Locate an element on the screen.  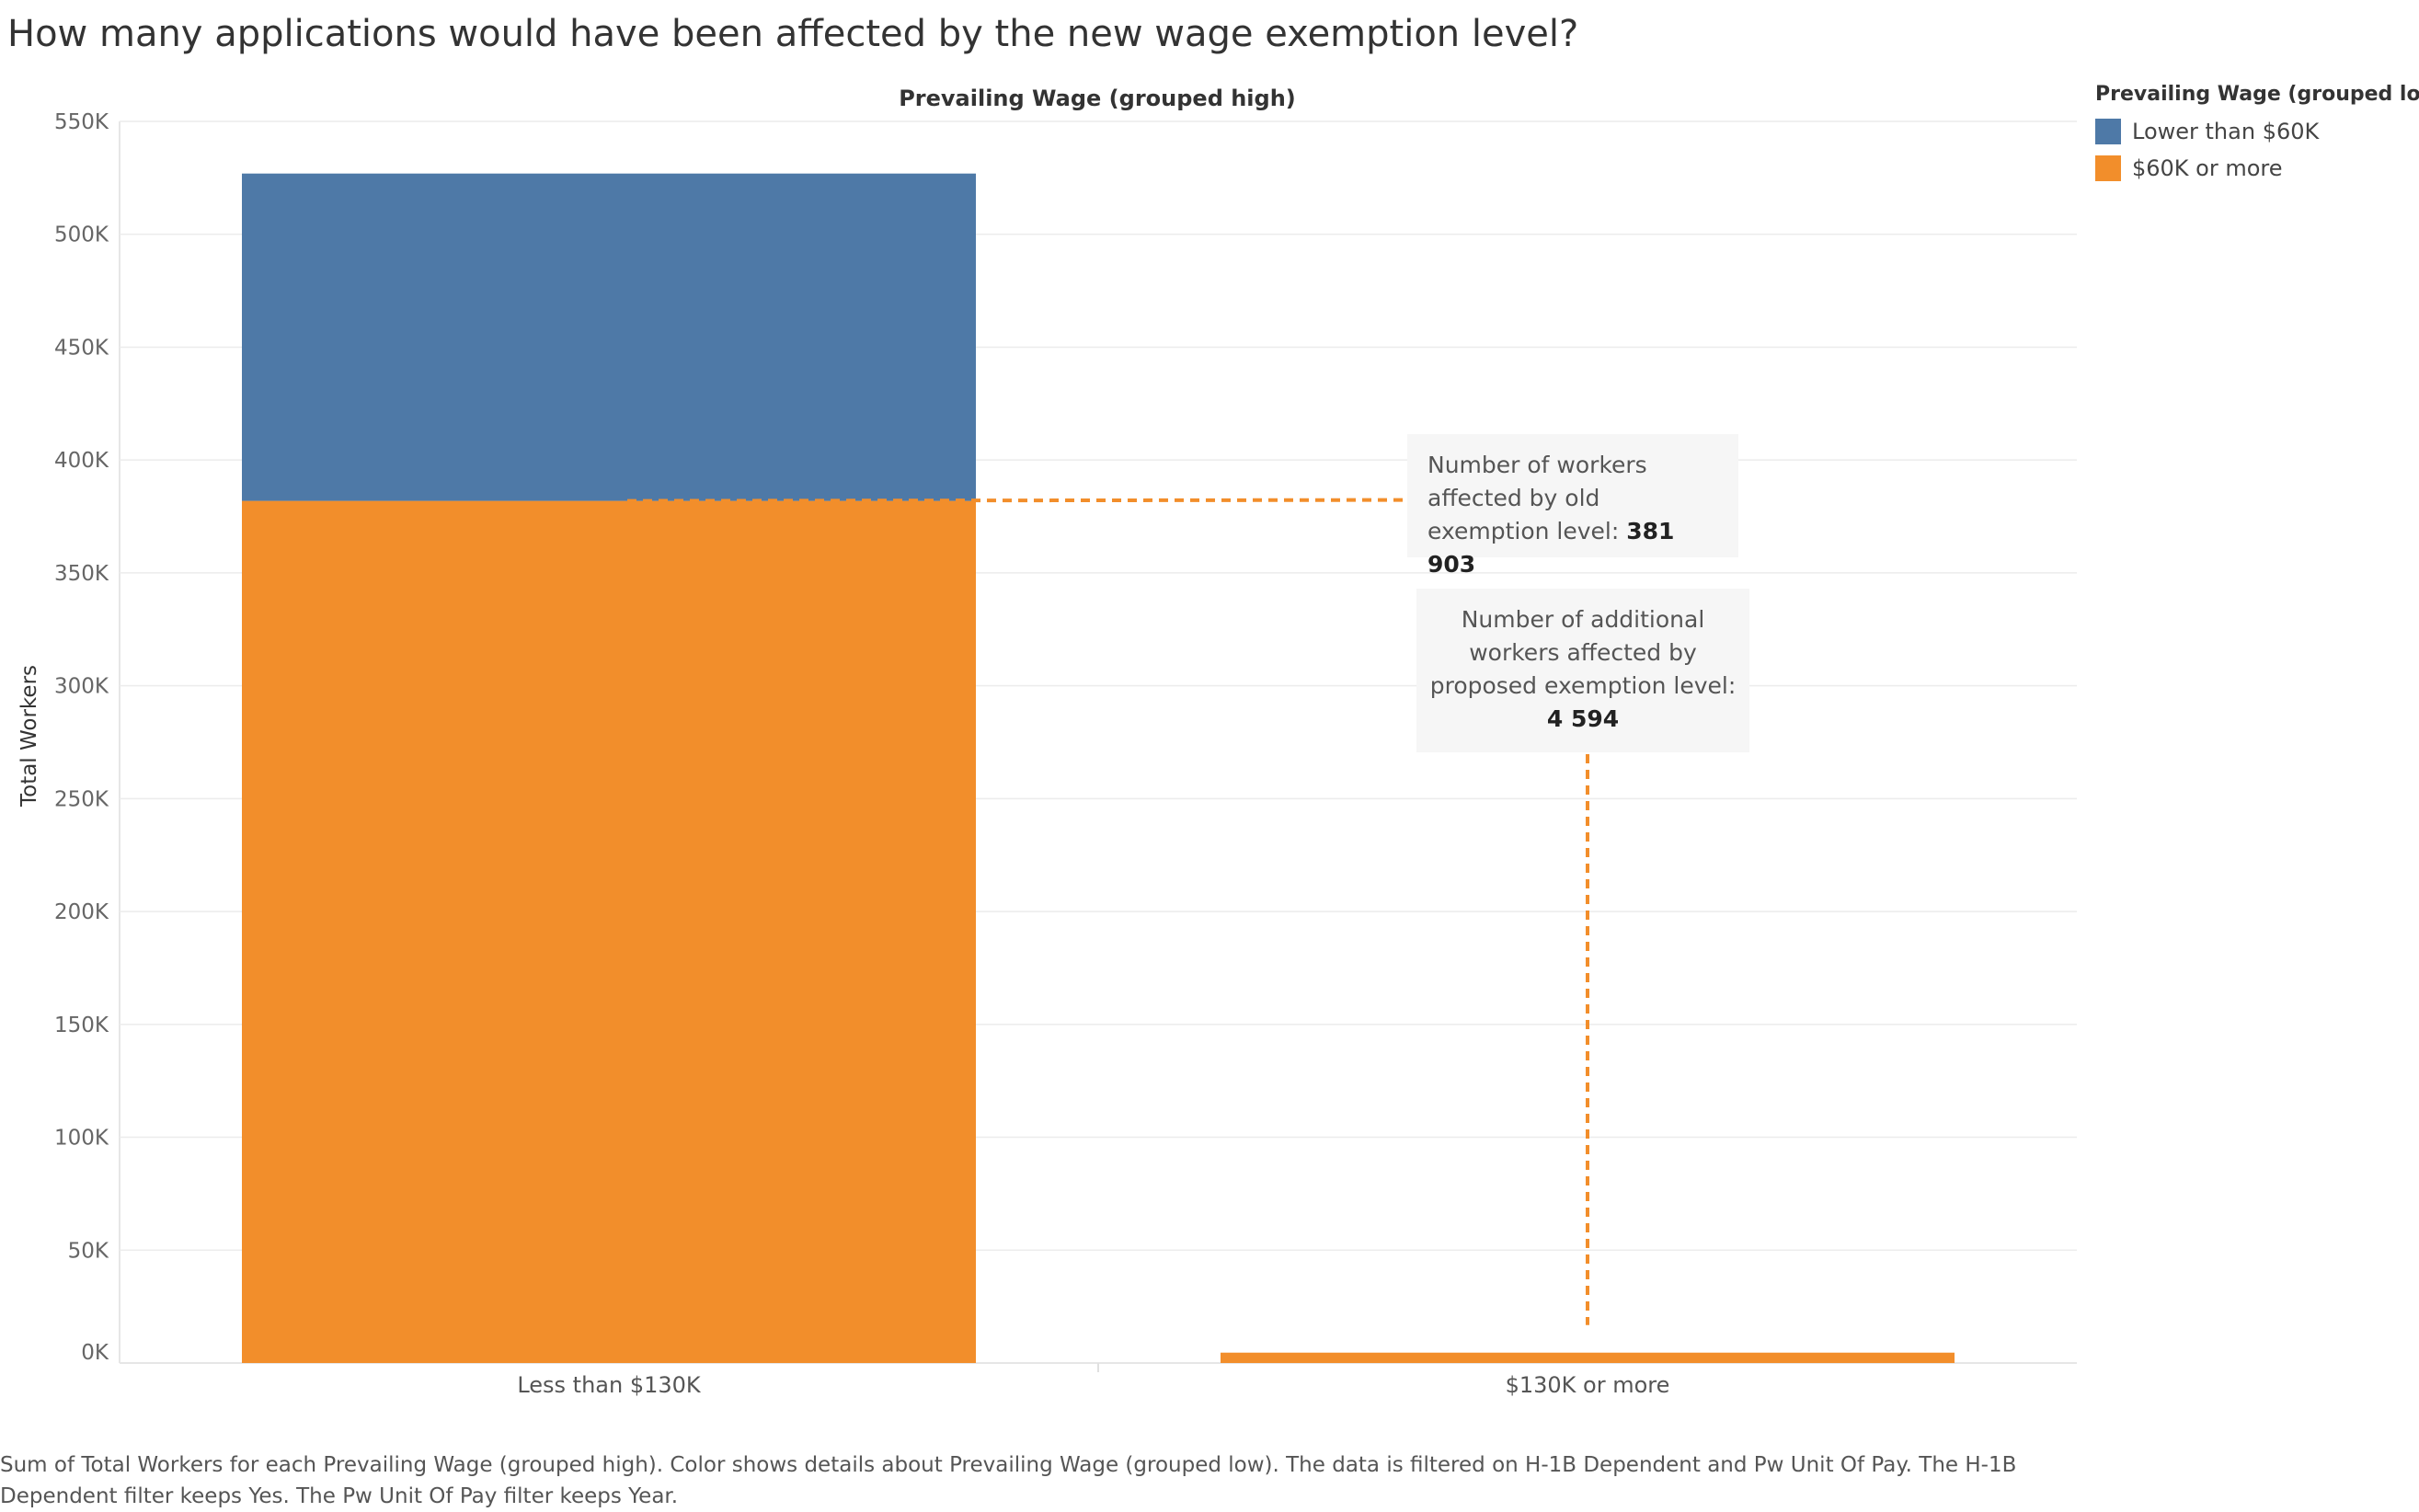
legend-title: Prevailing Wage (grouped low) is located at coordinates (2257, 94).